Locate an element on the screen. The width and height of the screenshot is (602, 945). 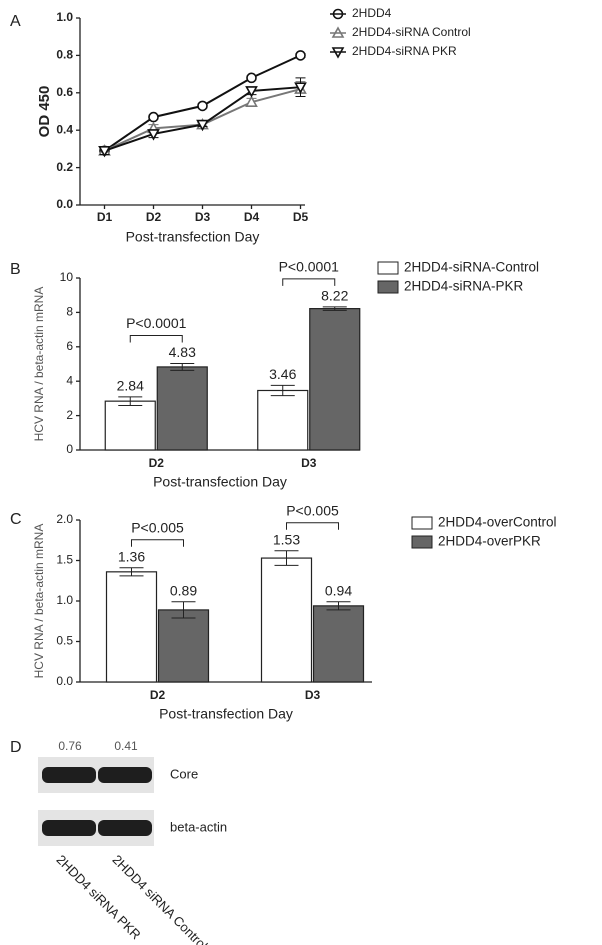
legend-label: 2HDD4-siRNA-Control is located at coordinates (471, 267).